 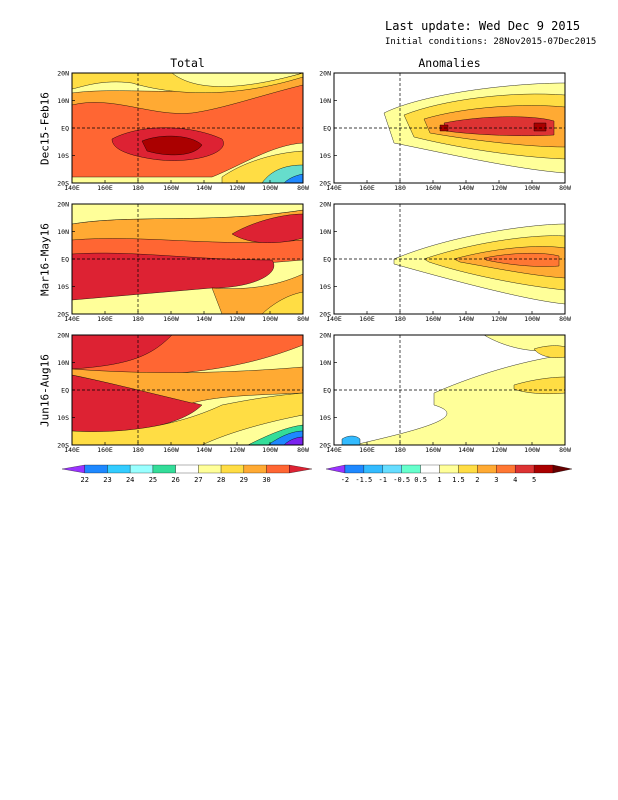 What do you see at coordinates (515, 480) in the screenshot?
I see `colorbar-label: 4` at bounding box center [515, 480].